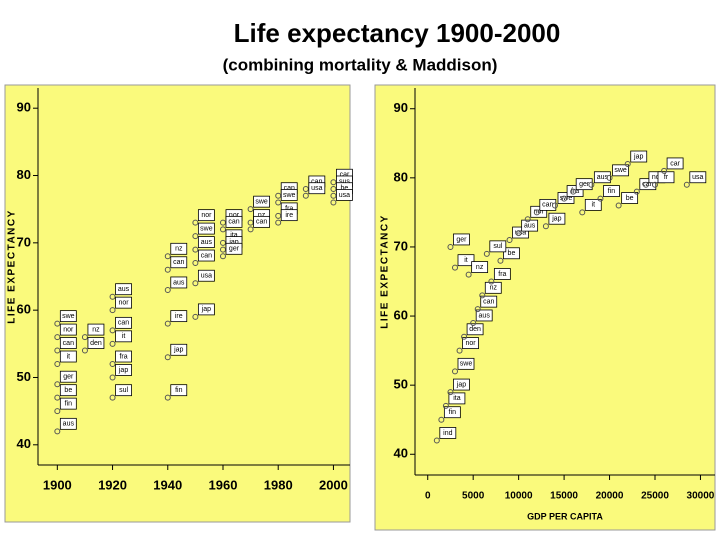 The width and height of the screenshot is (720, 540). I want to click on x-tick-label: 30000, so click(701, 496).